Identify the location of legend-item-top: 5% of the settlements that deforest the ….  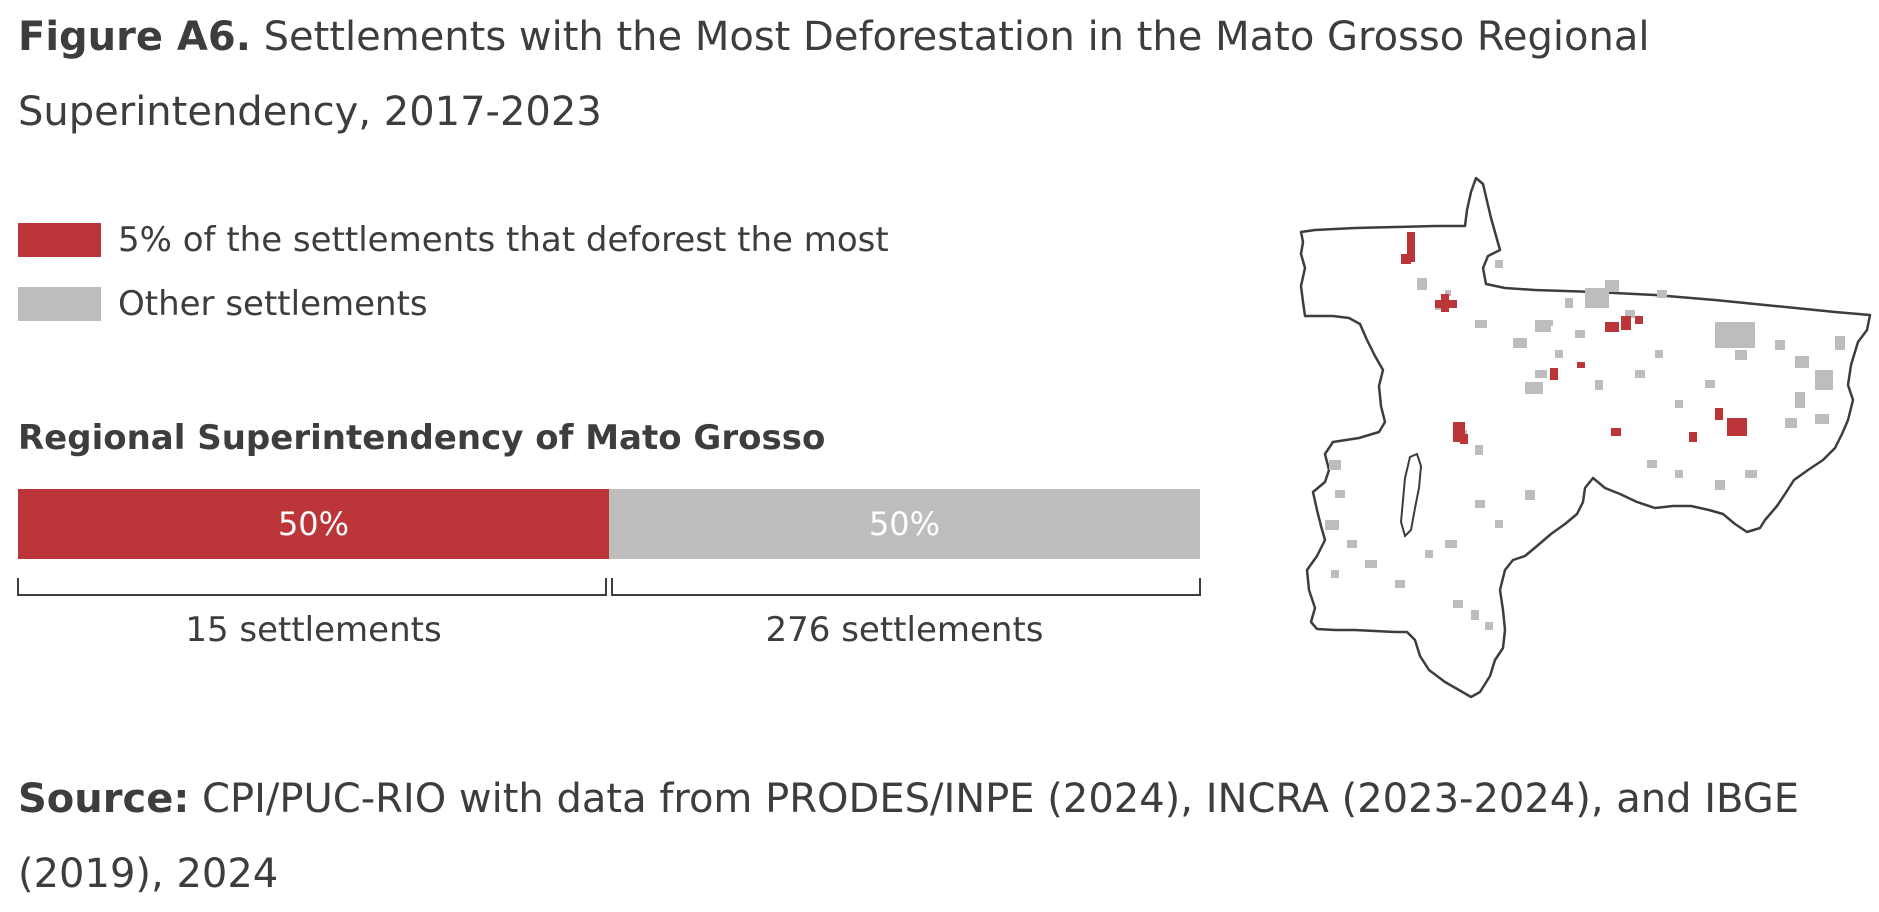
(453, 240).